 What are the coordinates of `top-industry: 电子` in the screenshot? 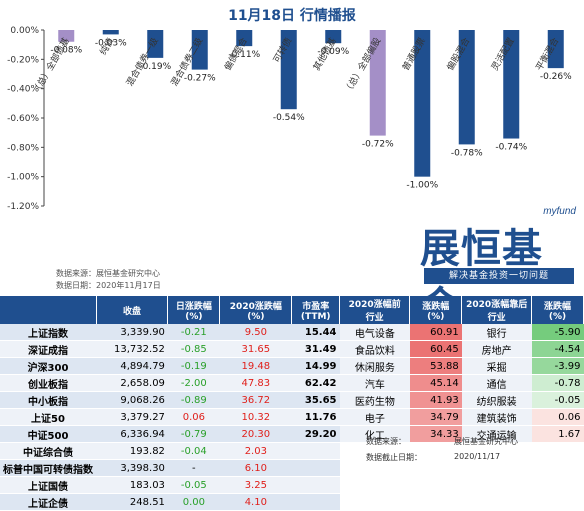 It's located at (375, 417).